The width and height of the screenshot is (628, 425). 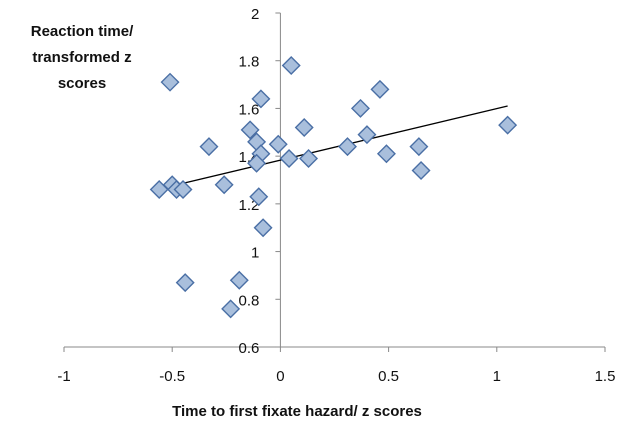 What do you see at coordinates (63, 376) in the screenshot?
I see `x-tick-label: -1` at bounding box center [63, 376].